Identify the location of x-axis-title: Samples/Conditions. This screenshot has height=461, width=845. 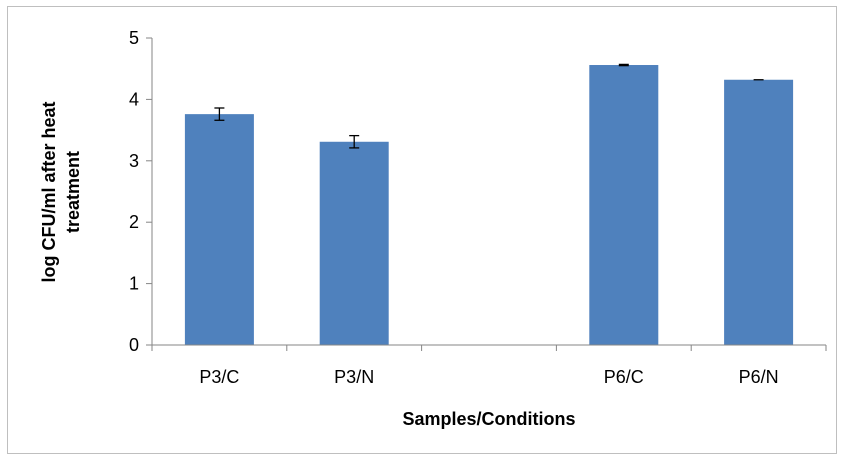
(488, 419).